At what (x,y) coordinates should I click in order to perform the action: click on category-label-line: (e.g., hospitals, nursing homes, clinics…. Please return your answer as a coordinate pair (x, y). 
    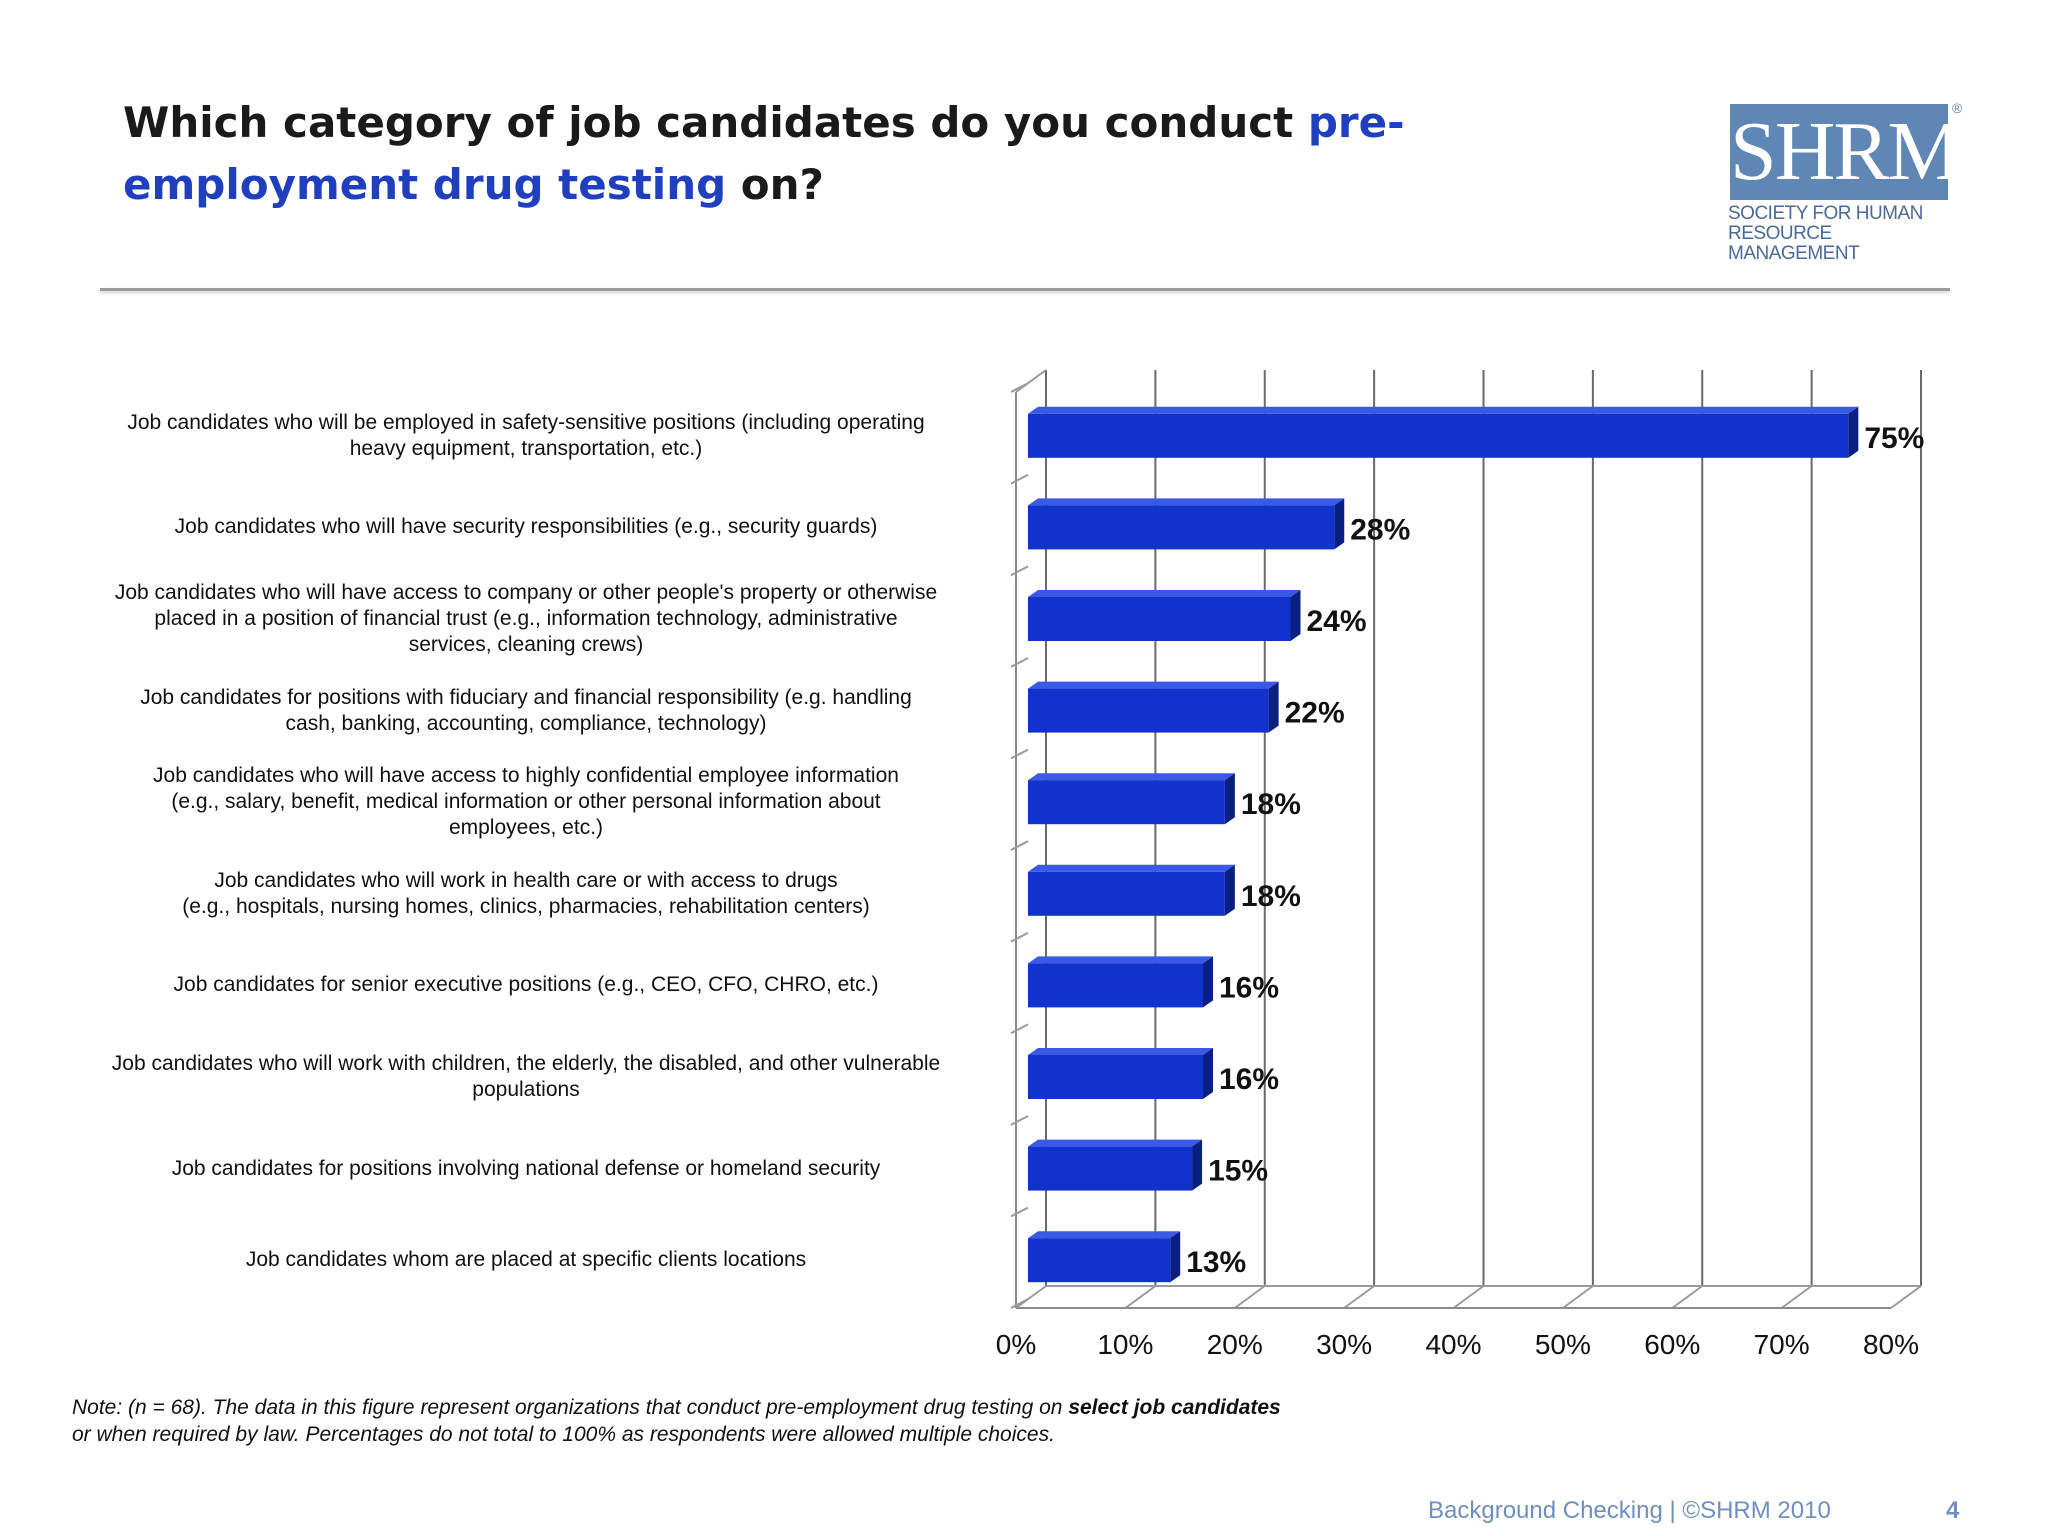
    Looking at the image, I should click on (526, 906).